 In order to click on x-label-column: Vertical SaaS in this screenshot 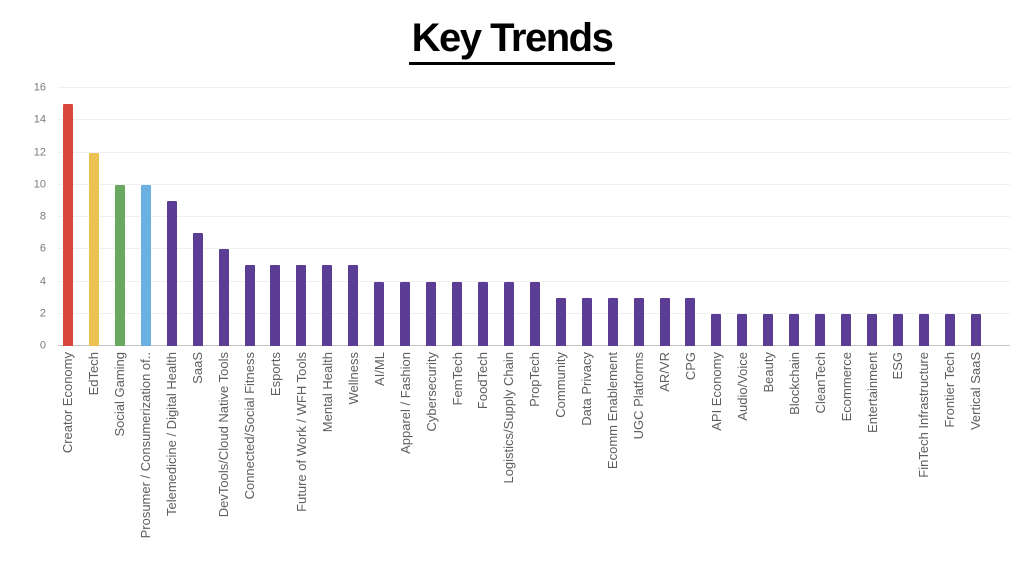, I will do `click(976, 468)`.